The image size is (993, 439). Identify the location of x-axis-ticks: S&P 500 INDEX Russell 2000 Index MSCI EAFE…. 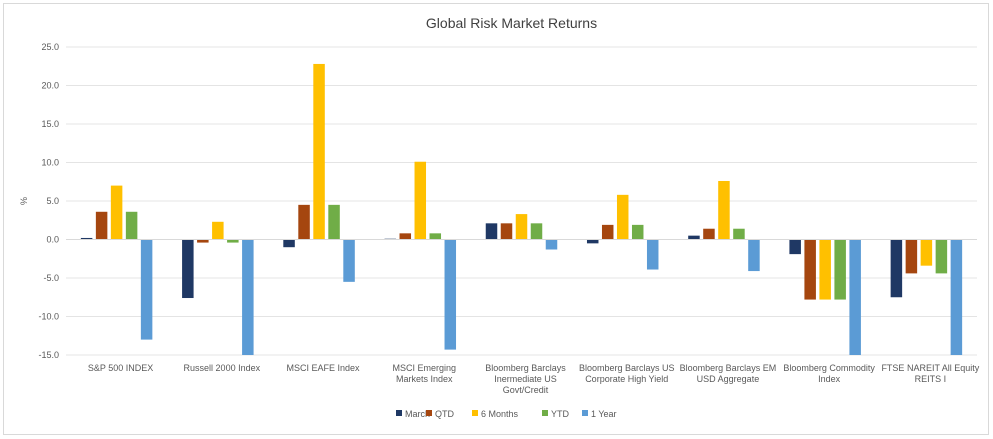
(534, 379).